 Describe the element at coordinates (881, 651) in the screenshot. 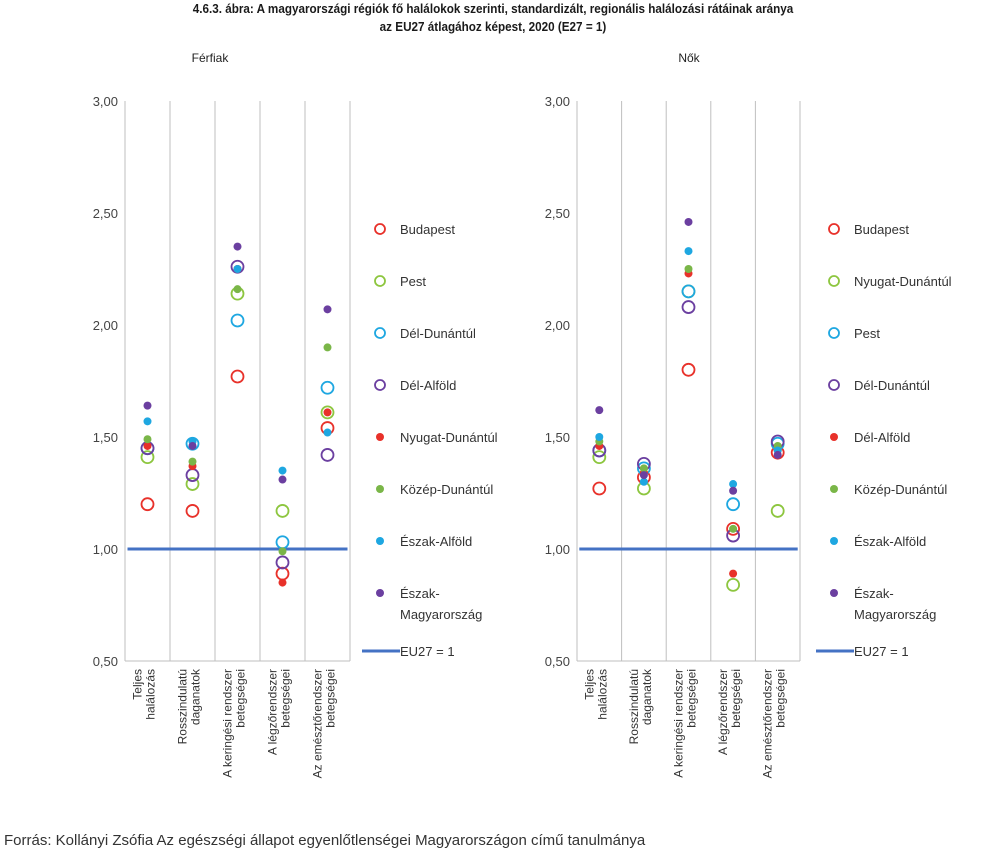

I see `legend-label-eu27: EU27 = 1` at that location.